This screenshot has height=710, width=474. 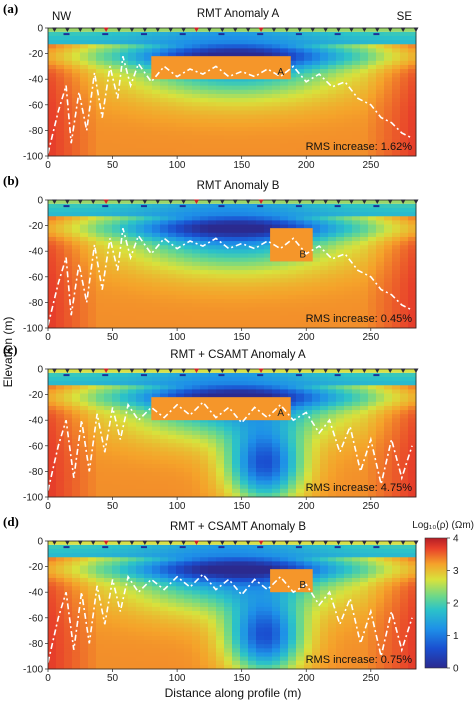 I want to click on shallow-conductor, so click(x=299, y=206).